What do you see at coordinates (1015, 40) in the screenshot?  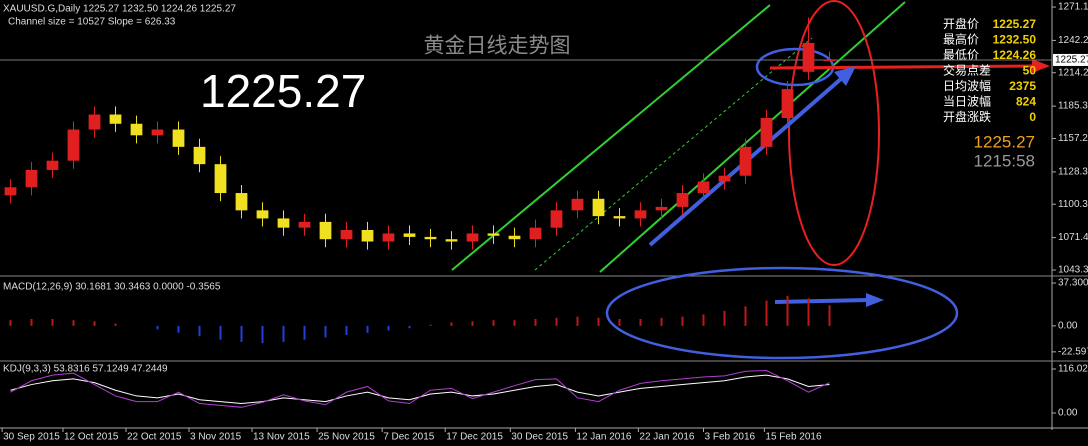 I see `info-value: 1232.50` at bounding box center [1015, 40].